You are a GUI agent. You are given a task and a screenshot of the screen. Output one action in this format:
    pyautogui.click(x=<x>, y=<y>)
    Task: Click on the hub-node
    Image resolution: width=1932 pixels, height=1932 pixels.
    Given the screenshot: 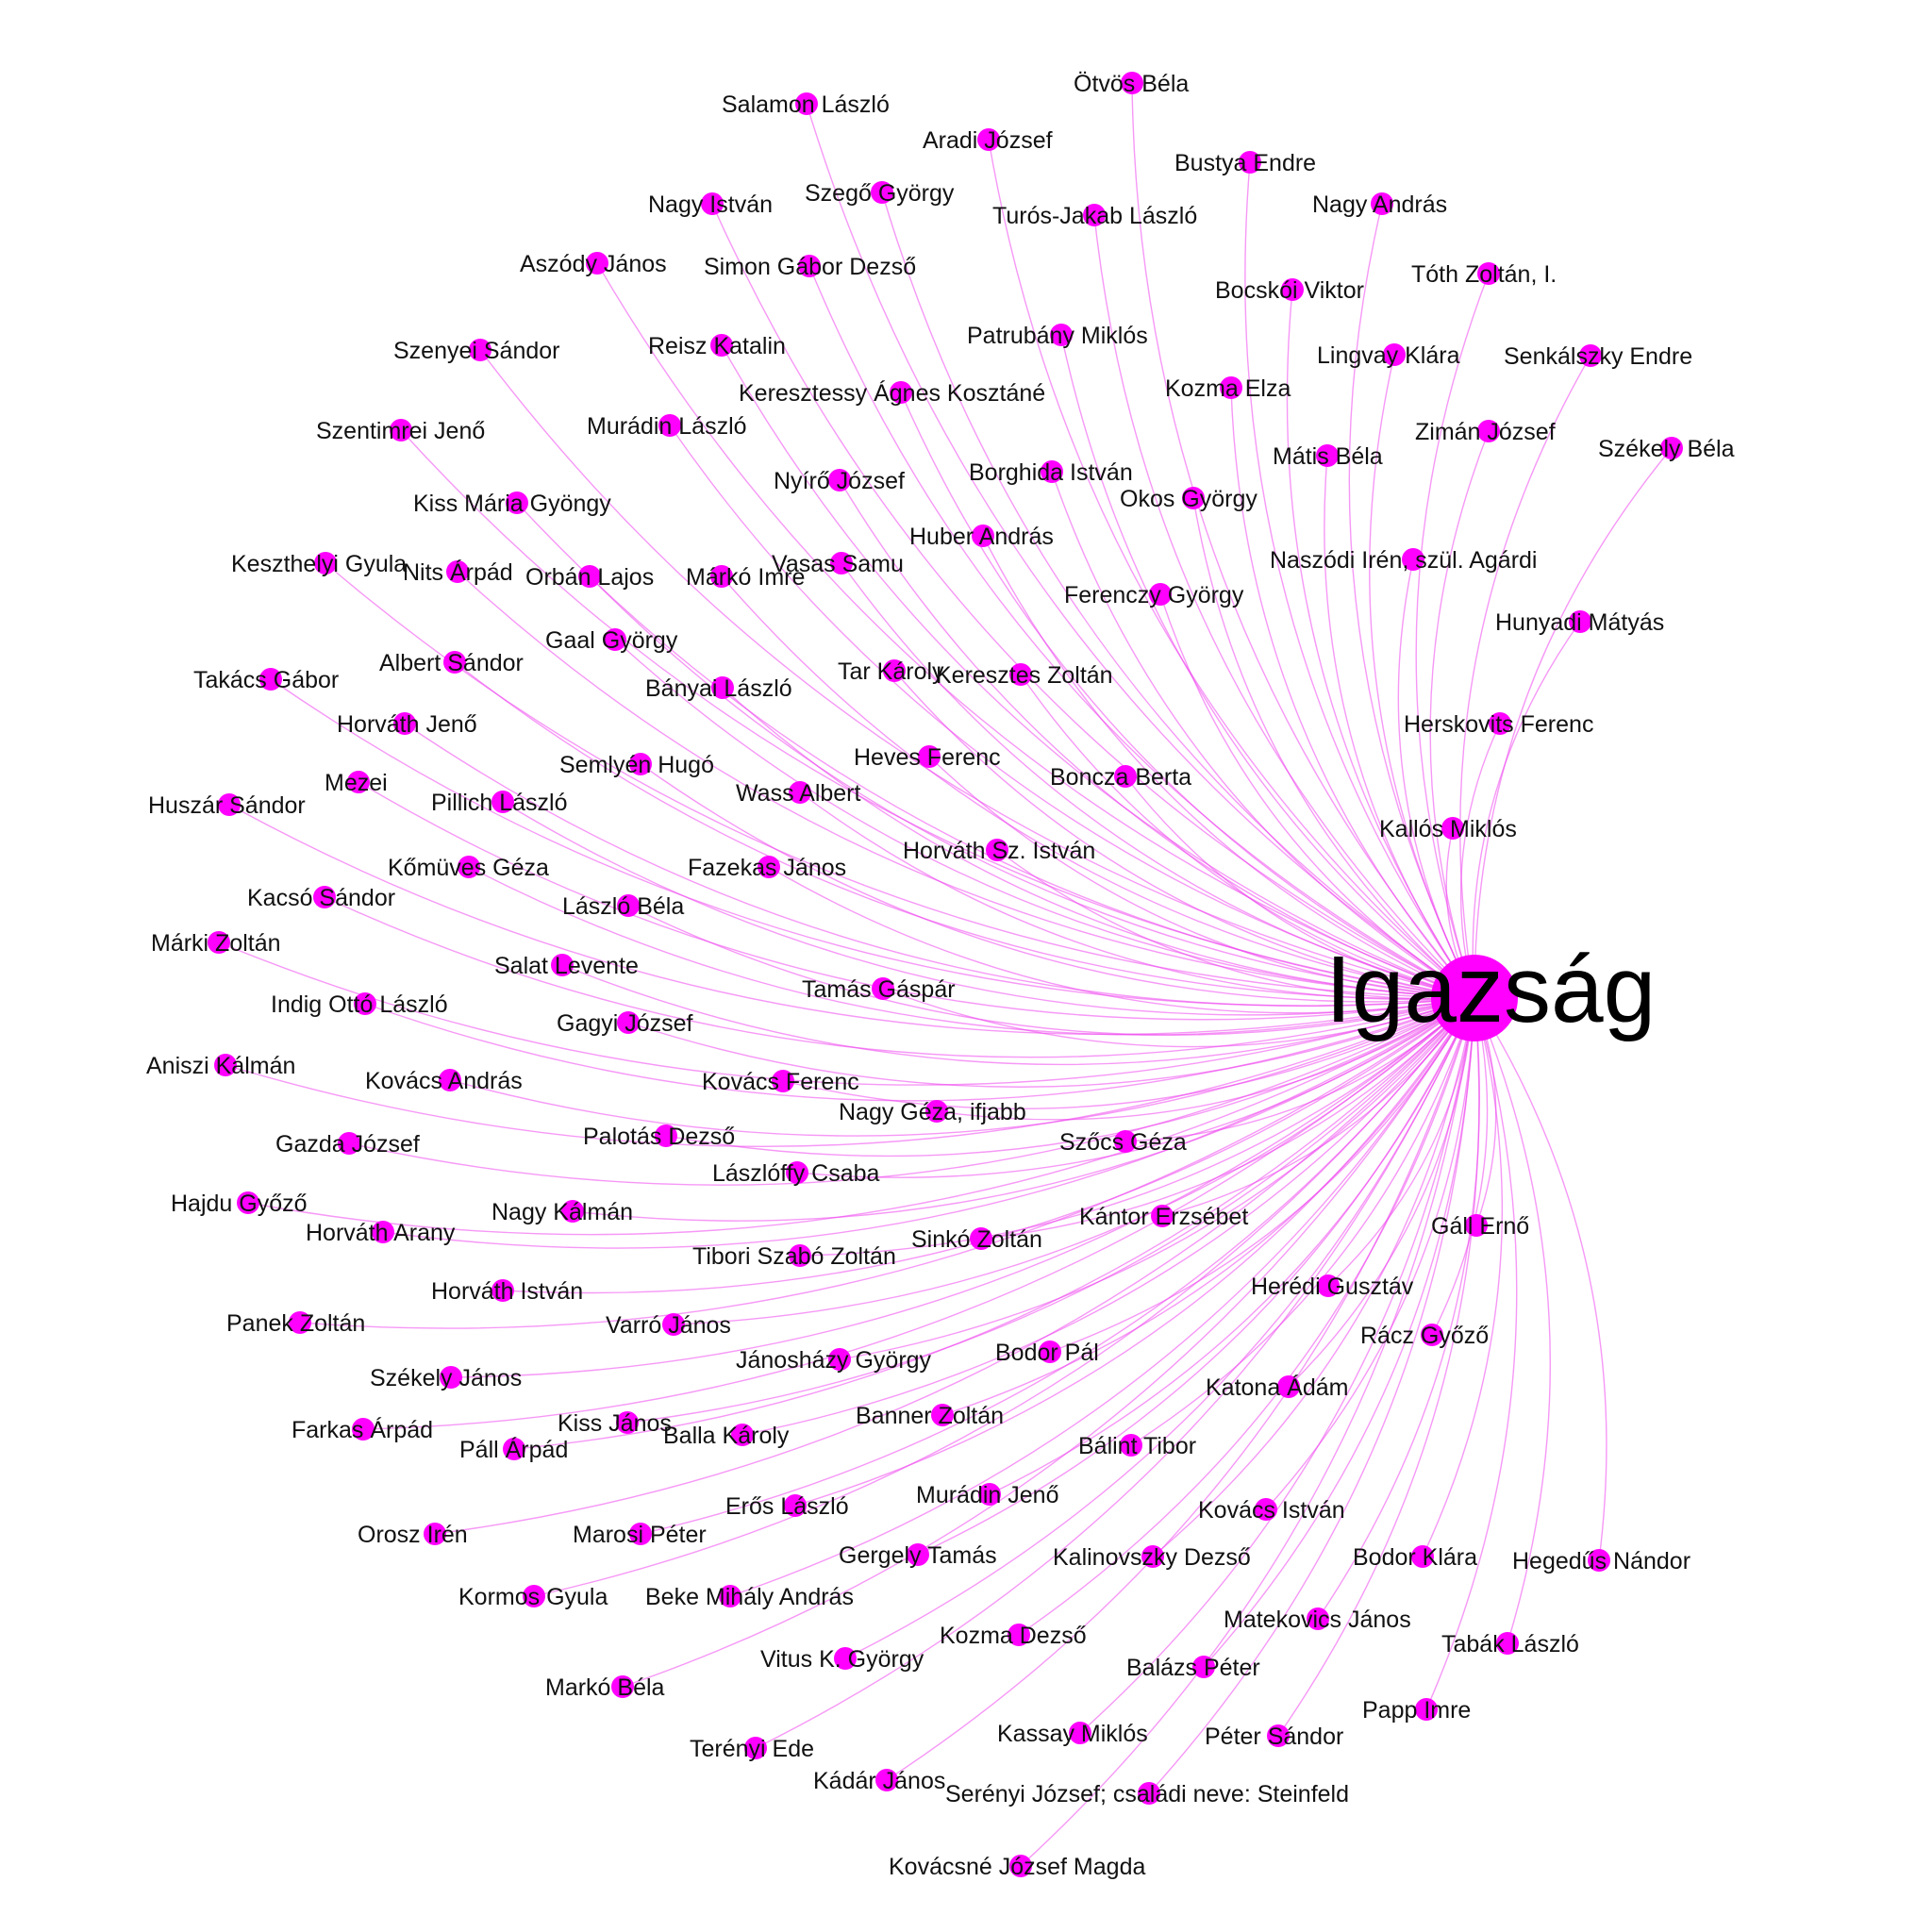 What is the action you would take?
    pyautogui.click(x=1474, y=998)
    